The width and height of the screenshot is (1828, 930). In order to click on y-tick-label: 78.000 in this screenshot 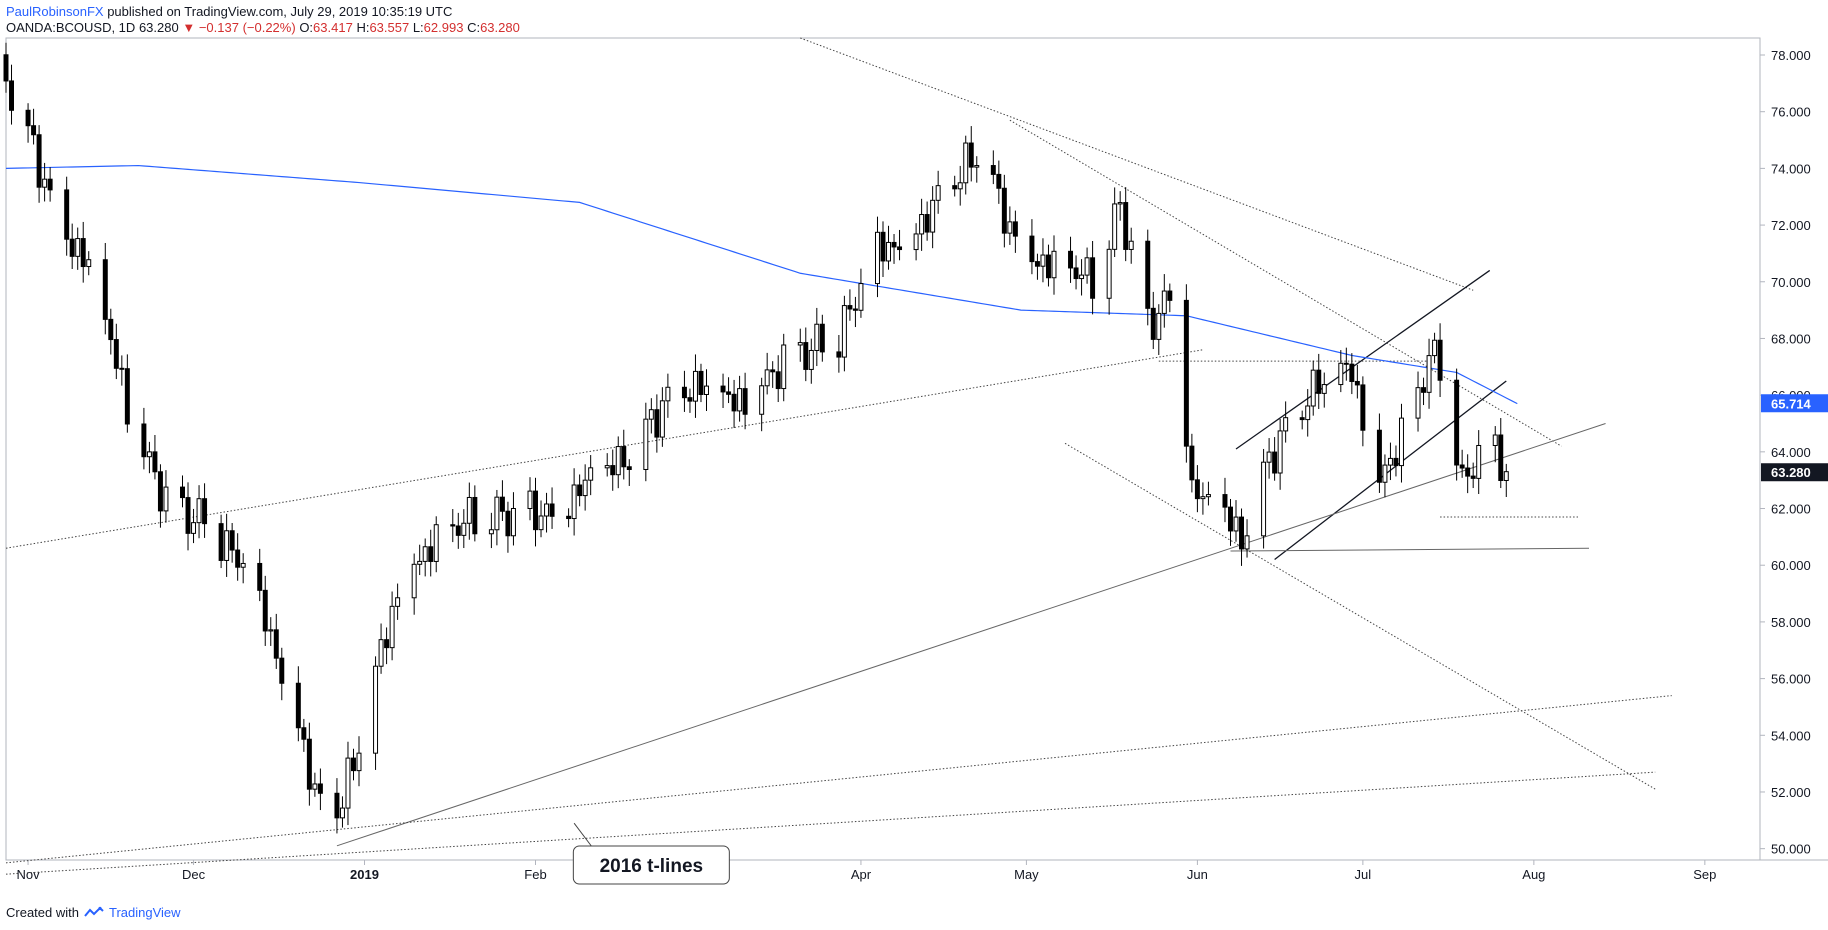, I will do `click(1791, 55)`.